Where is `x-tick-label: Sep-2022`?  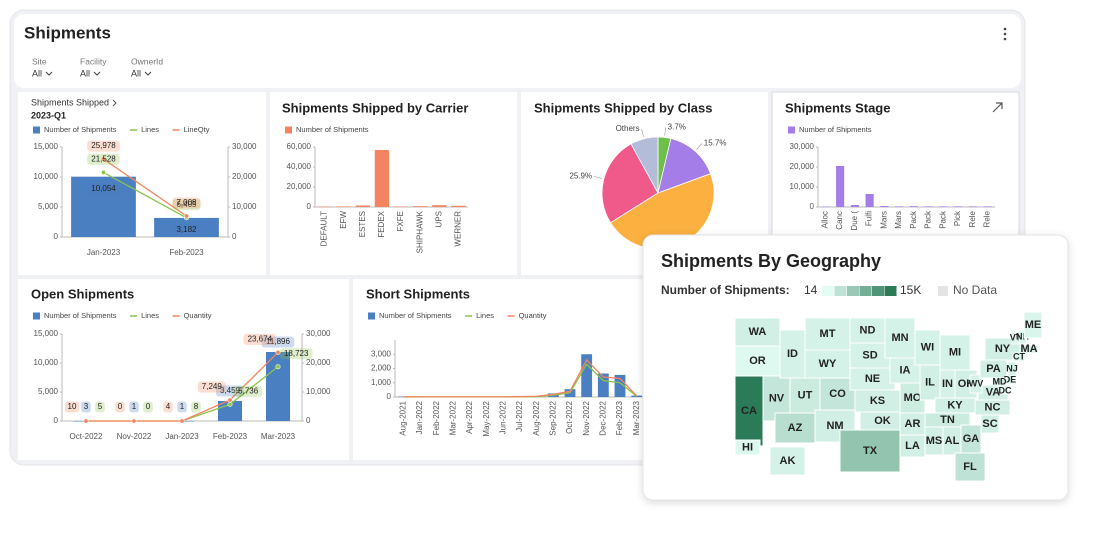
x-tick-label: Sep-2022 is located at coordinates (552, 417).